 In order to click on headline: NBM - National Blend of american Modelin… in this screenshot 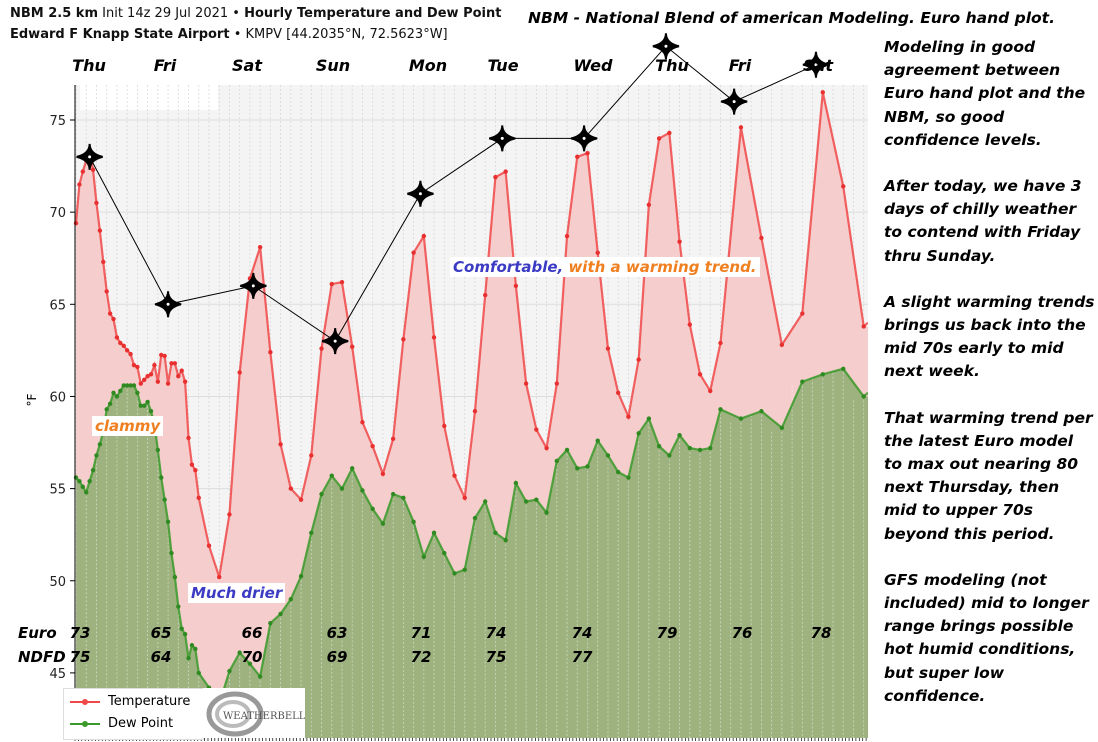, I will do `click(791, 18)`.